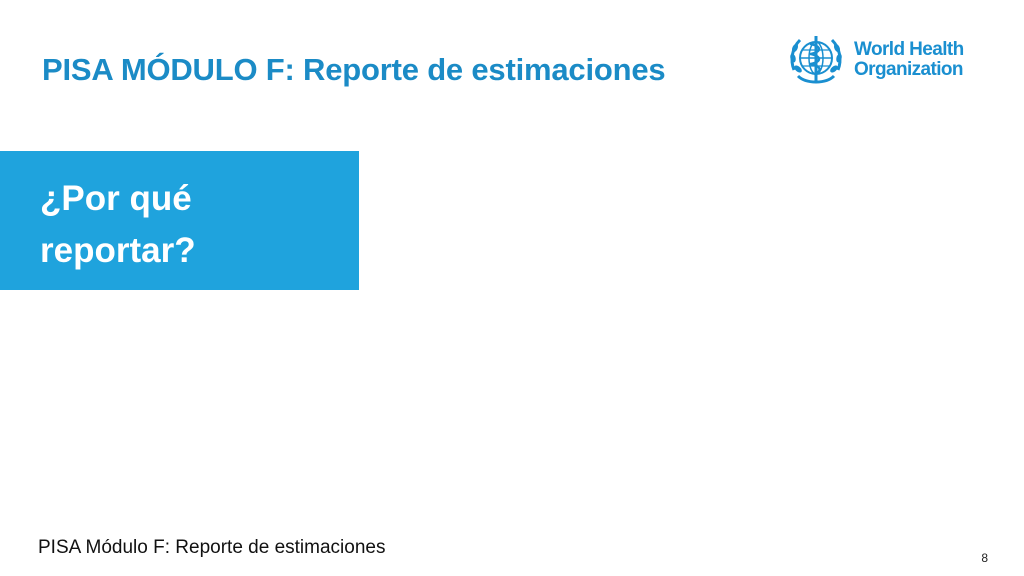 Image resolution: width=1024 pixels, height=576 pixels. What do you see at coordinates (816, 60) in the screenshot?
I see `who-emblem-icon` at bounding box center [816, 60].